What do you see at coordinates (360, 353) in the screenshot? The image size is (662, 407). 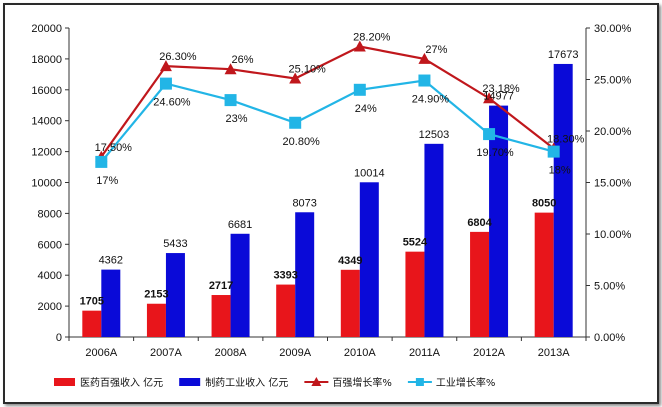 I see `x-tick-label: 2010A` at bounding box center [360, 353].